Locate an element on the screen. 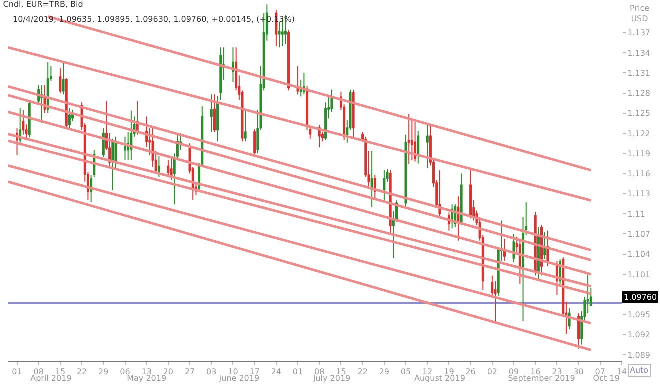  y-axis-title: Price USD is located at coordinates (640, 14).